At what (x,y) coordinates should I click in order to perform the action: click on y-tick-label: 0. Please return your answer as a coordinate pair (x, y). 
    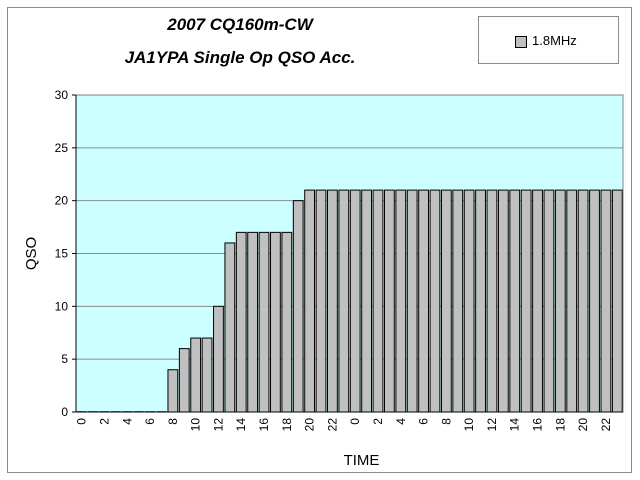
    Looking at the image, I should click on (64, 412).